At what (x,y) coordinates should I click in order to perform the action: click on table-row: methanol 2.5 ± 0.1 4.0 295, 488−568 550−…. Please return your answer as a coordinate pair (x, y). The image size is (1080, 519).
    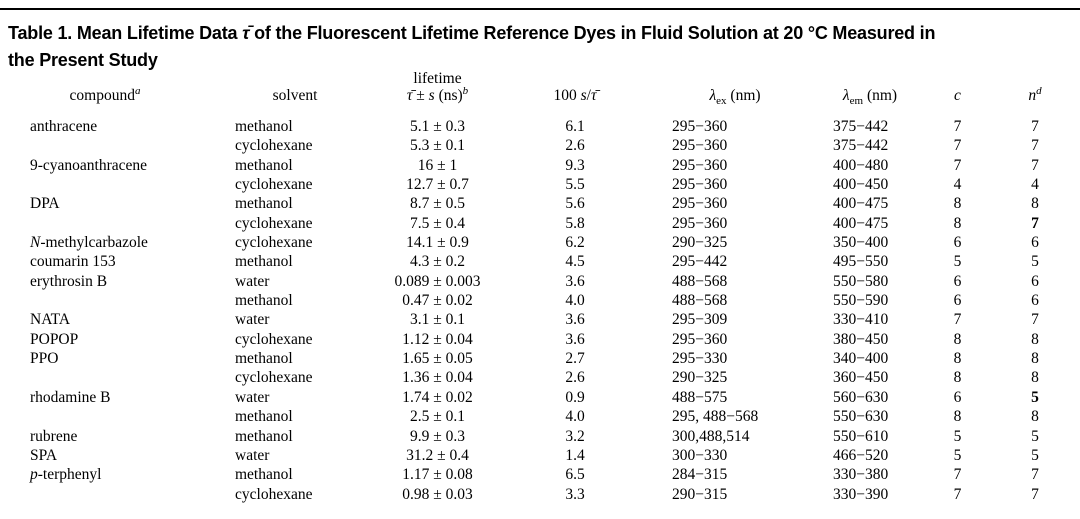
    Looking at the image, I should click on (540, 416).